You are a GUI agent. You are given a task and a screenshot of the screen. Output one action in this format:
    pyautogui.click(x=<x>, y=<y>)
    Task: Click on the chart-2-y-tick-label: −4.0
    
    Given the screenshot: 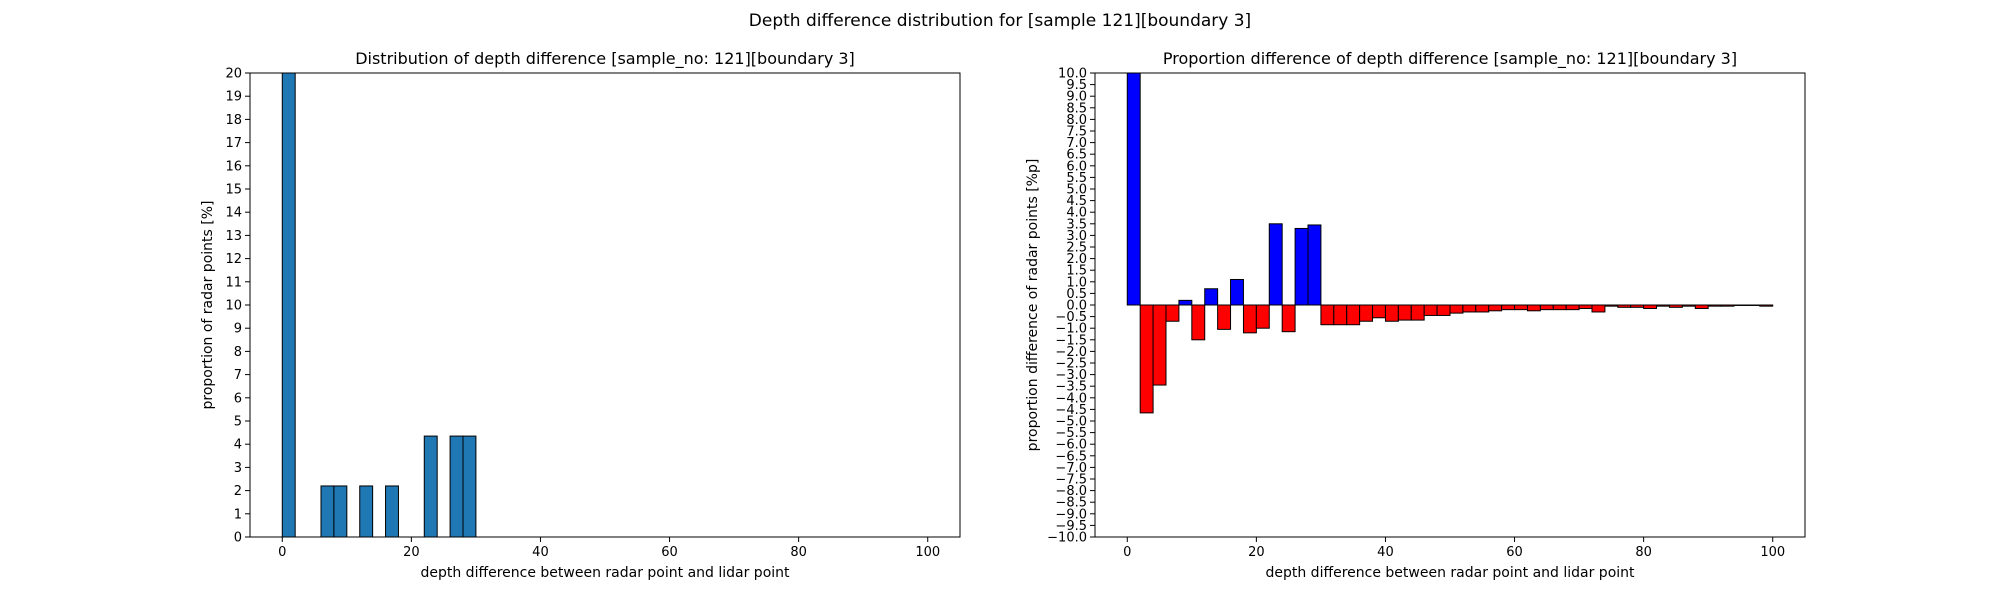 What is the action you would take?
    pyautogui.click(x=1071, y=398)
    